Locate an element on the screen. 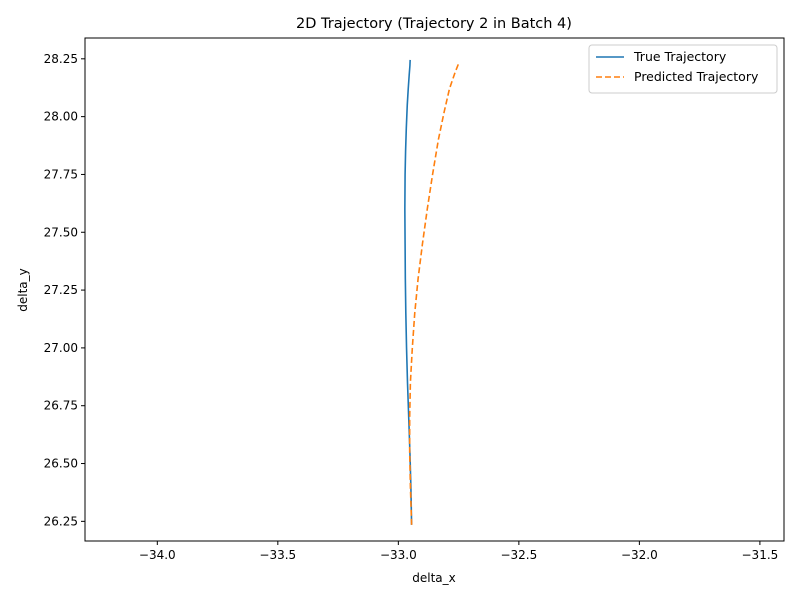  y-tick-label: 26.50 is located at coordinates (61, 464).